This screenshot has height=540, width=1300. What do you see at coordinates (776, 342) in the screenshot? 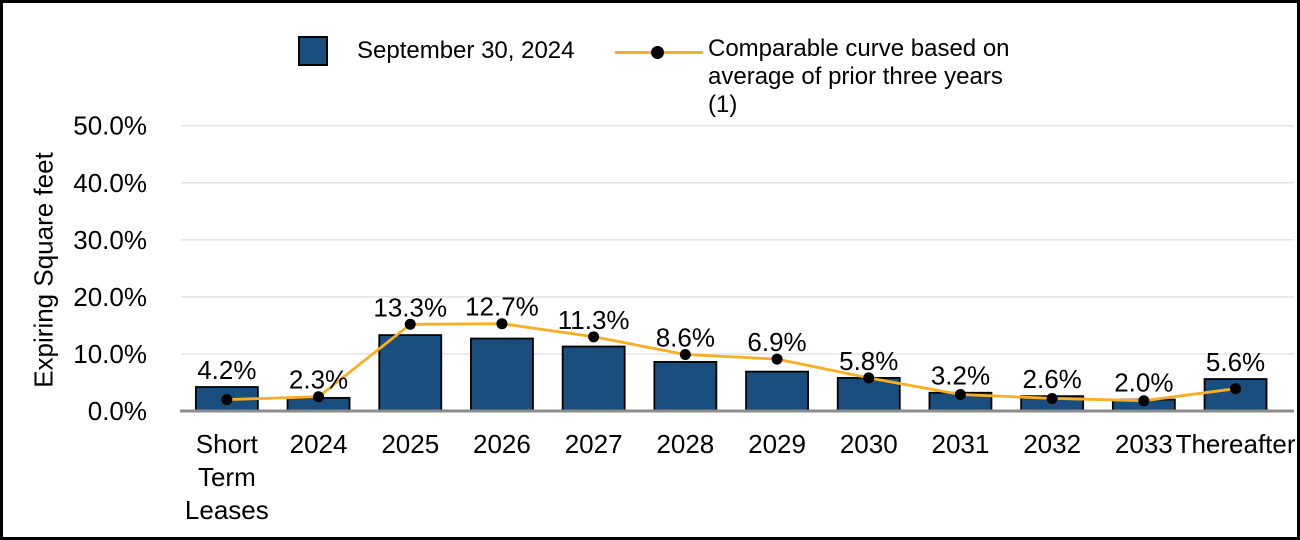
I see `data-label-2029: 6.9%` at bounding box center [776, 342].